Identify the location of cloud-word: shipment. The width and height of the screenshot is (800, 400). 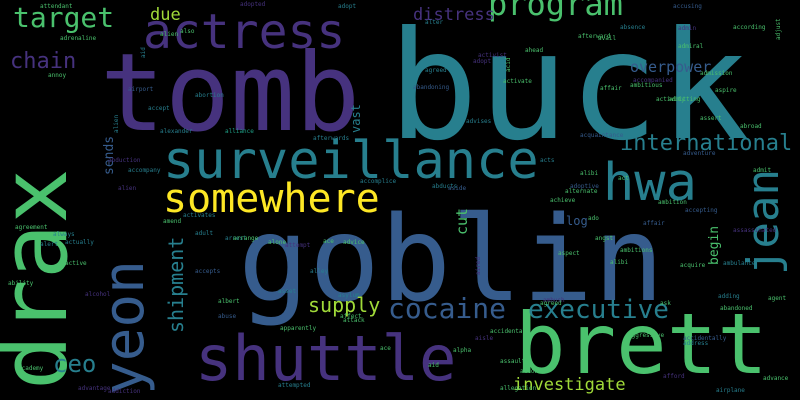
(176, 285).